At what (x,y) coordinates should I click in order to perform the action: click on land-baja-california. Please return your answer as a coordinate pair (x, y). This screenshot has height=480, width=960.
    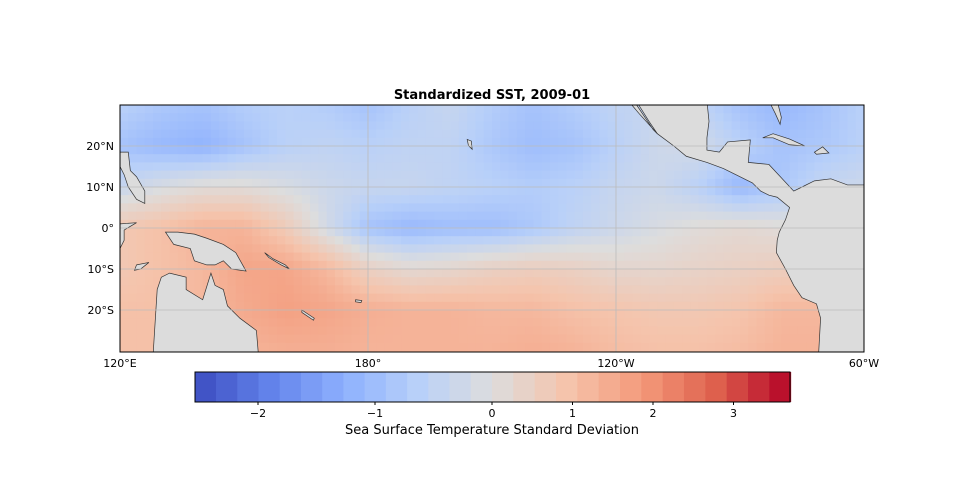
    Looking at the image, I should click on (644, 119).